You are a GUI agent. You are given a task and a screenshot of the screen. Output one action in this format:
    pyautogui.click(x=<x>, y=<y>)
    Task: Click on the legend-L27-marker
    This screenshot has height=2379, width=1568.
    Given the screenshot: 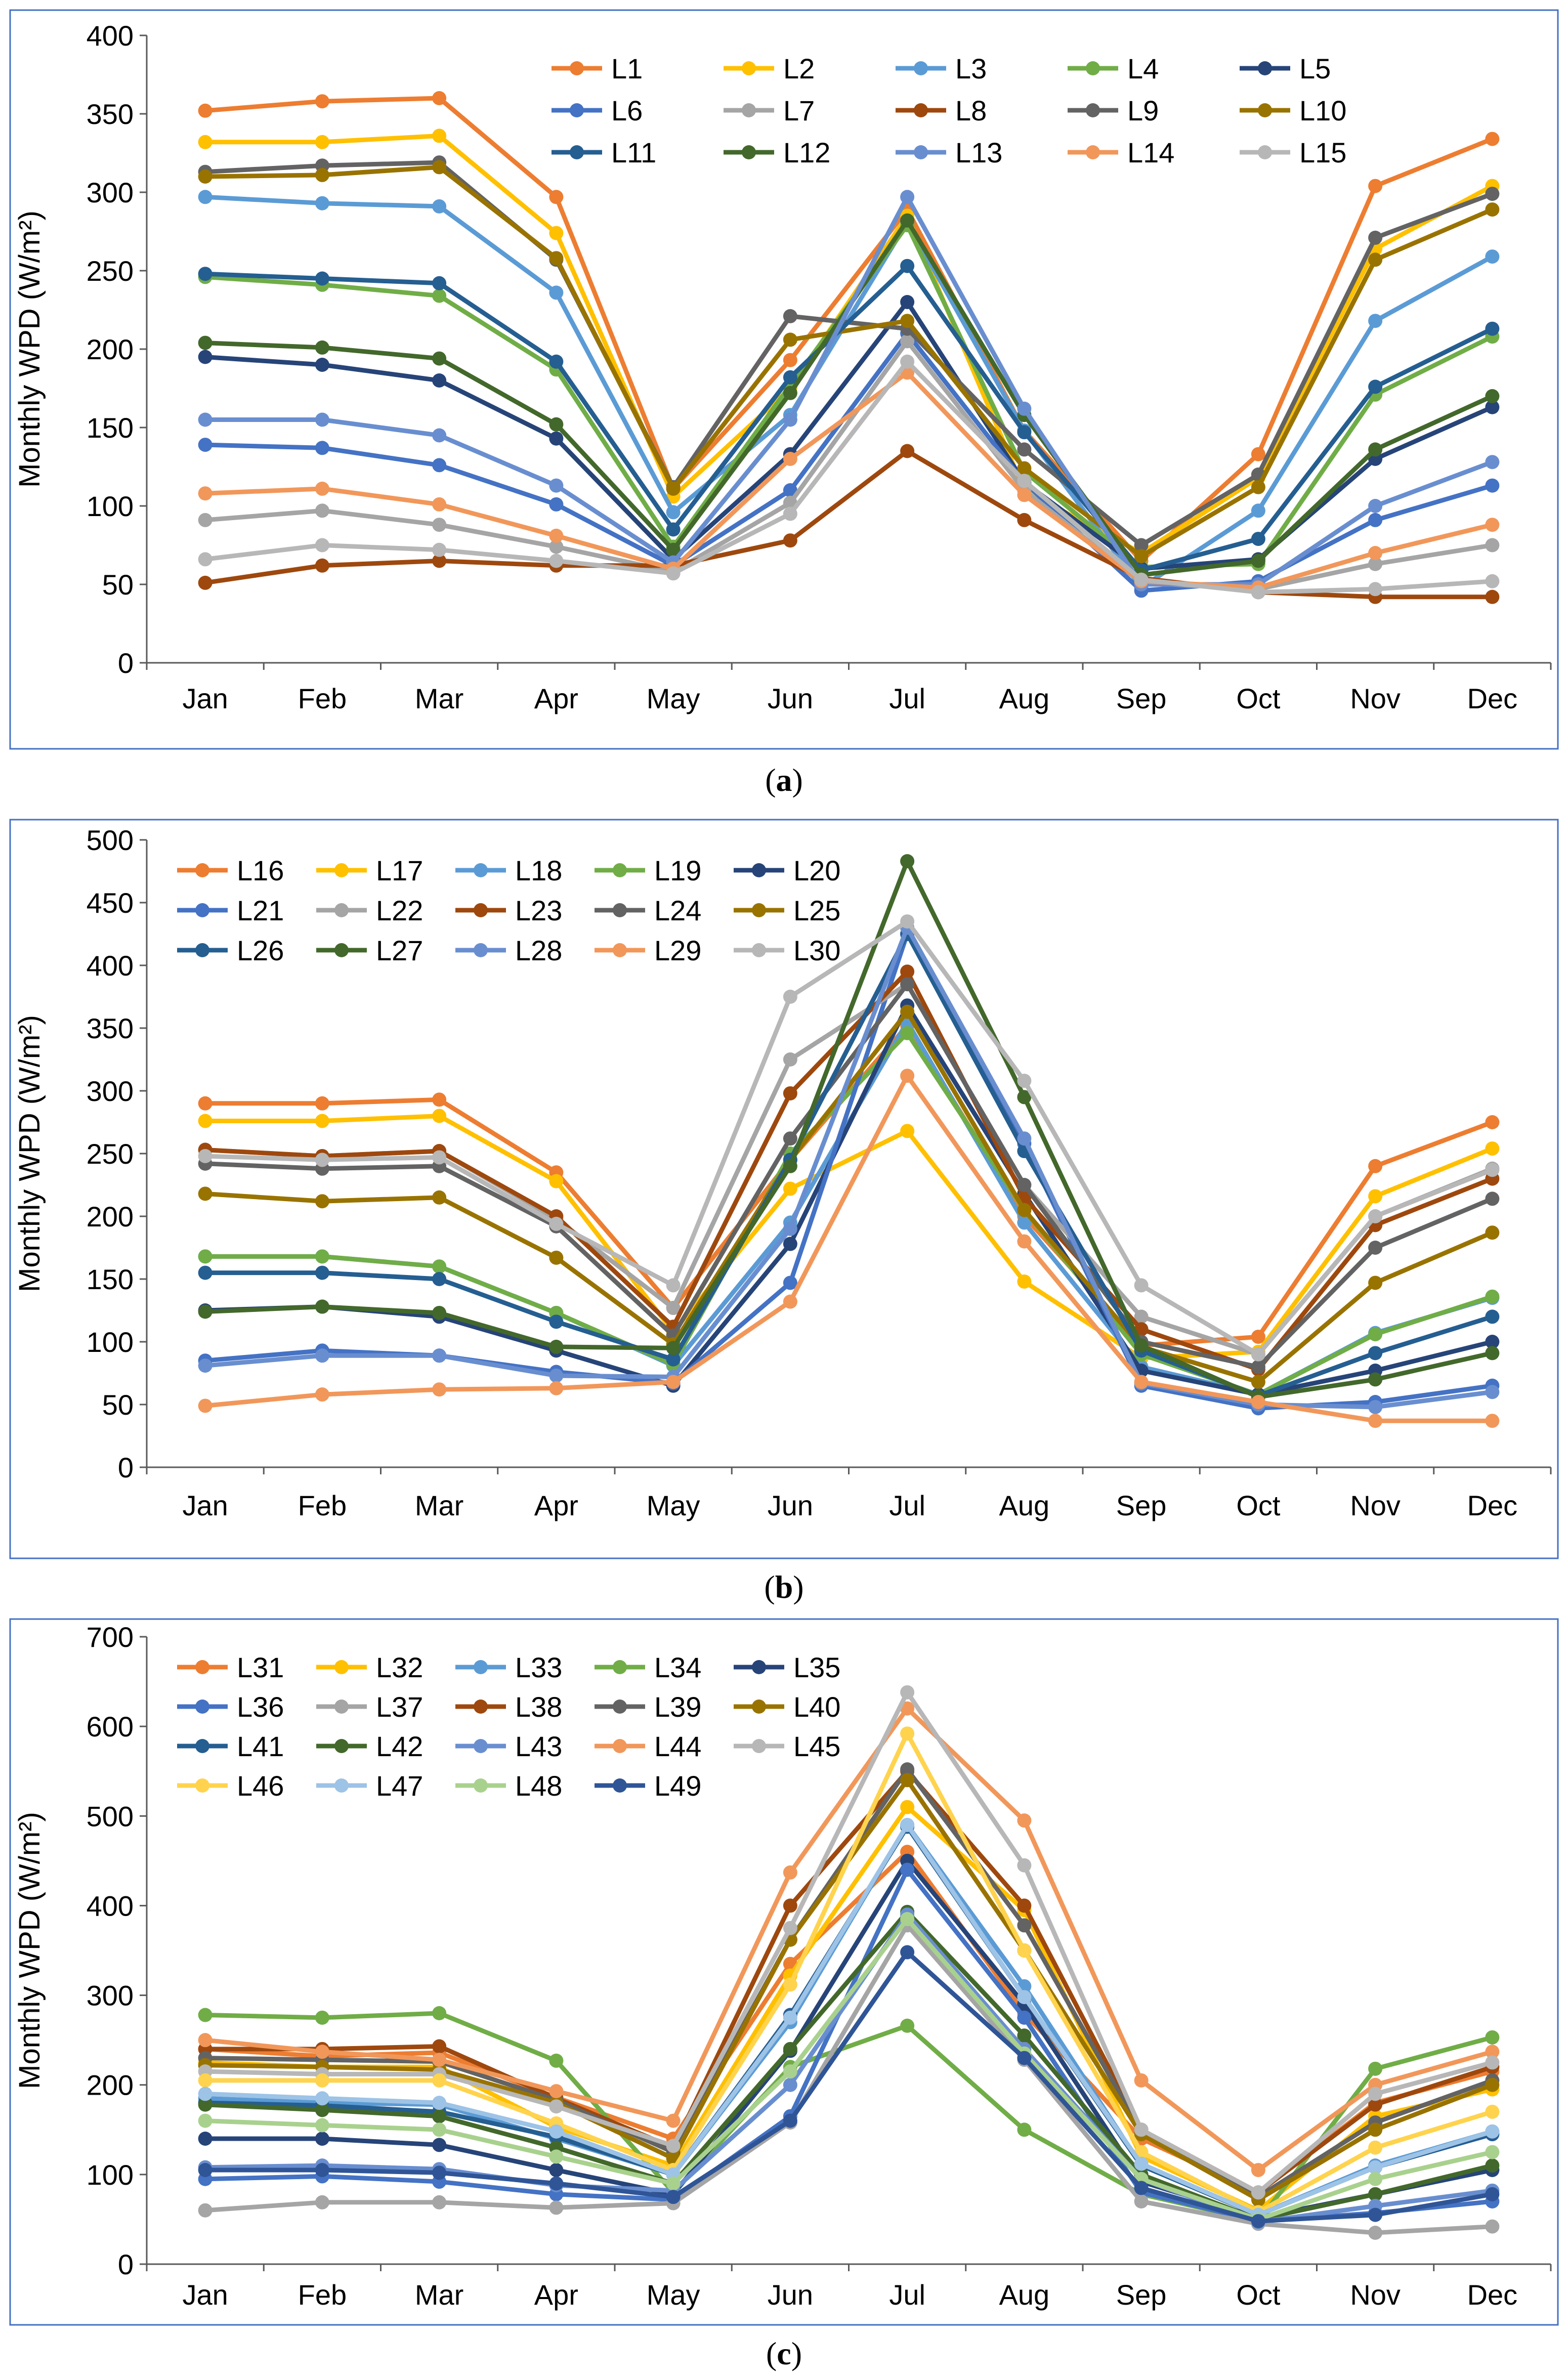 What is the action you would take?
    pyautogui.click(x=341, y=950)
    